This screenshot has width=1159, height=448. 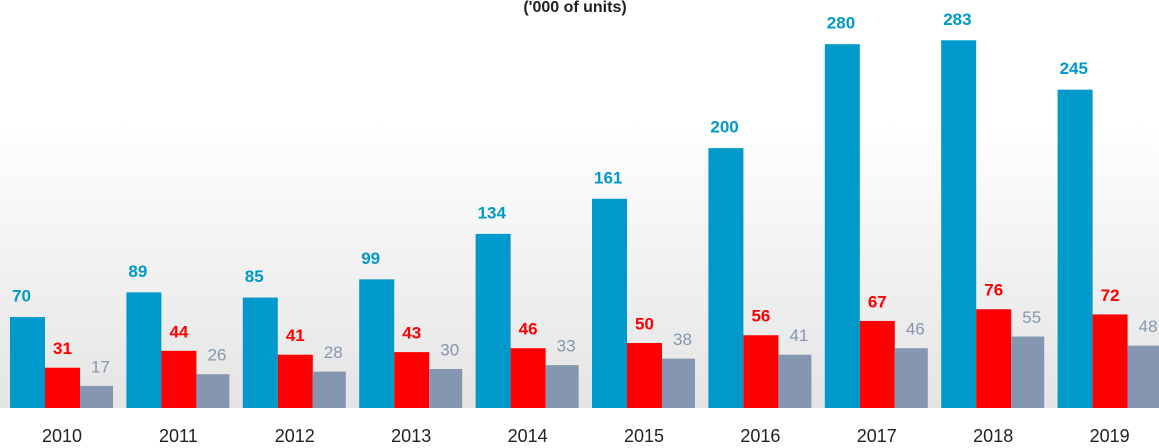 What do you see at coordinates (841, 23) in the screenshot?
I see `value-label: 280` at bounding box center [841, 23].